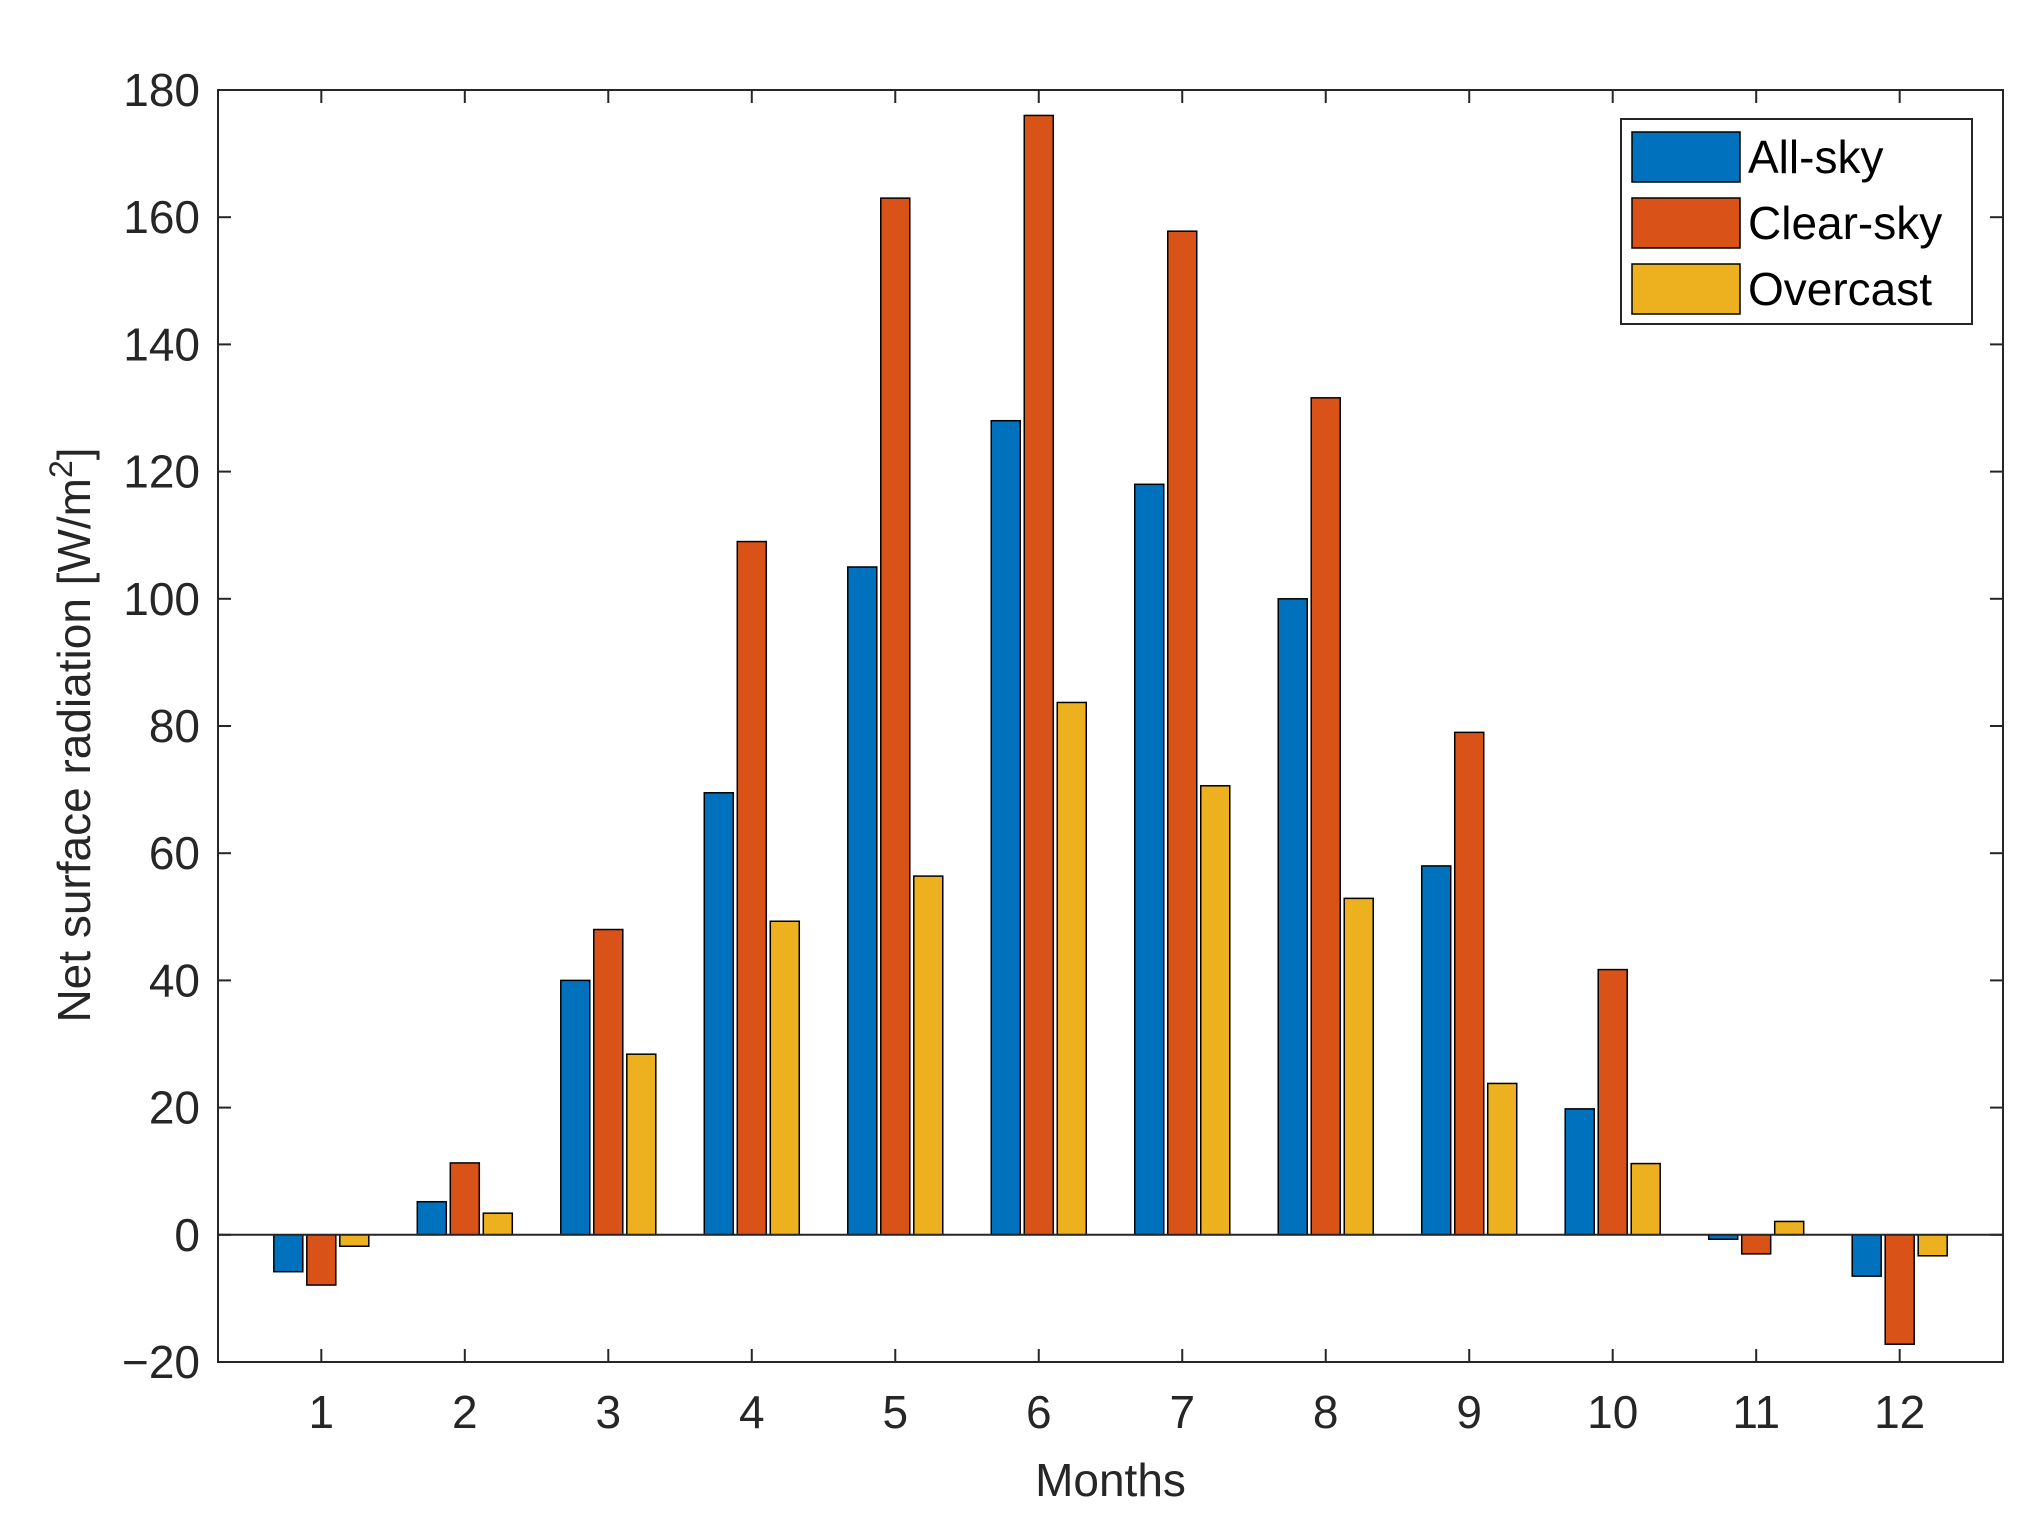  What do you see at coordinates (1182, 1412) in the screenshot?
I see `x-tick-label: 7` at bounding box center [1182, 1412].